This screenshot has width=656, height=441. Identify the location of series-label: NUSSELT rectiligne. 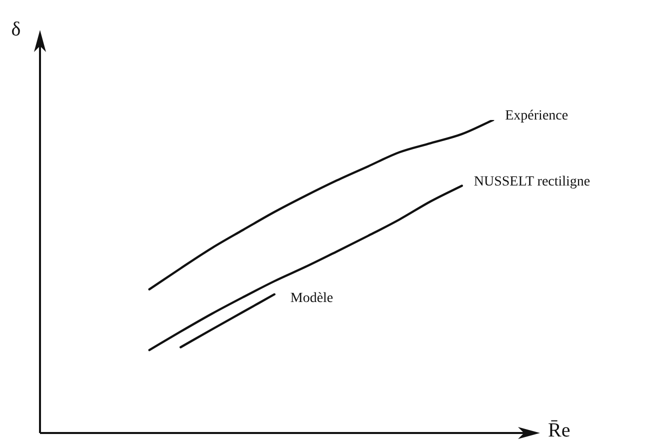
(532, 182).